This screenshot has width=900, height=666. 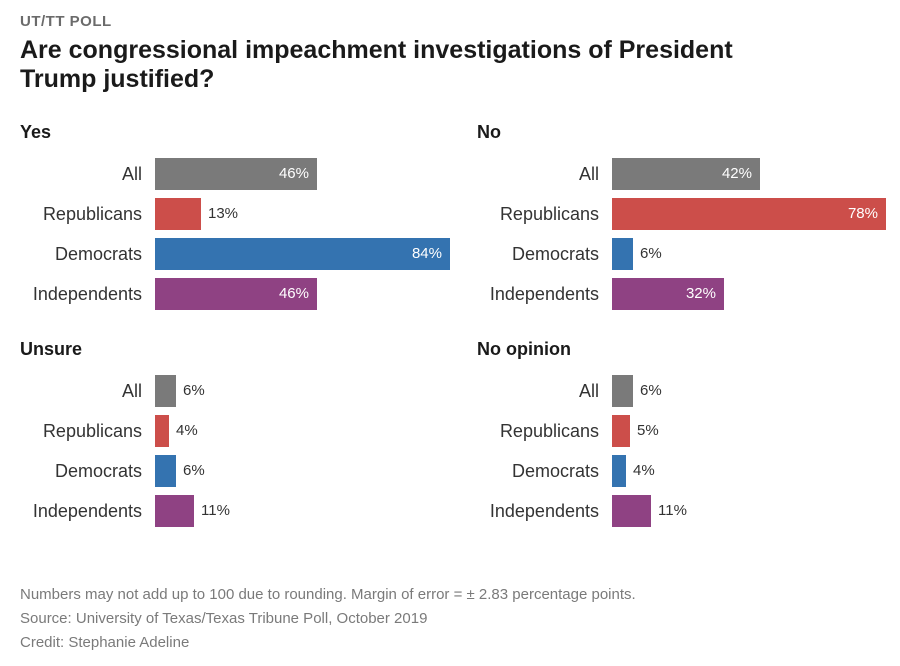 I want to click on value-label: 42%, so click(x=736, y=173).